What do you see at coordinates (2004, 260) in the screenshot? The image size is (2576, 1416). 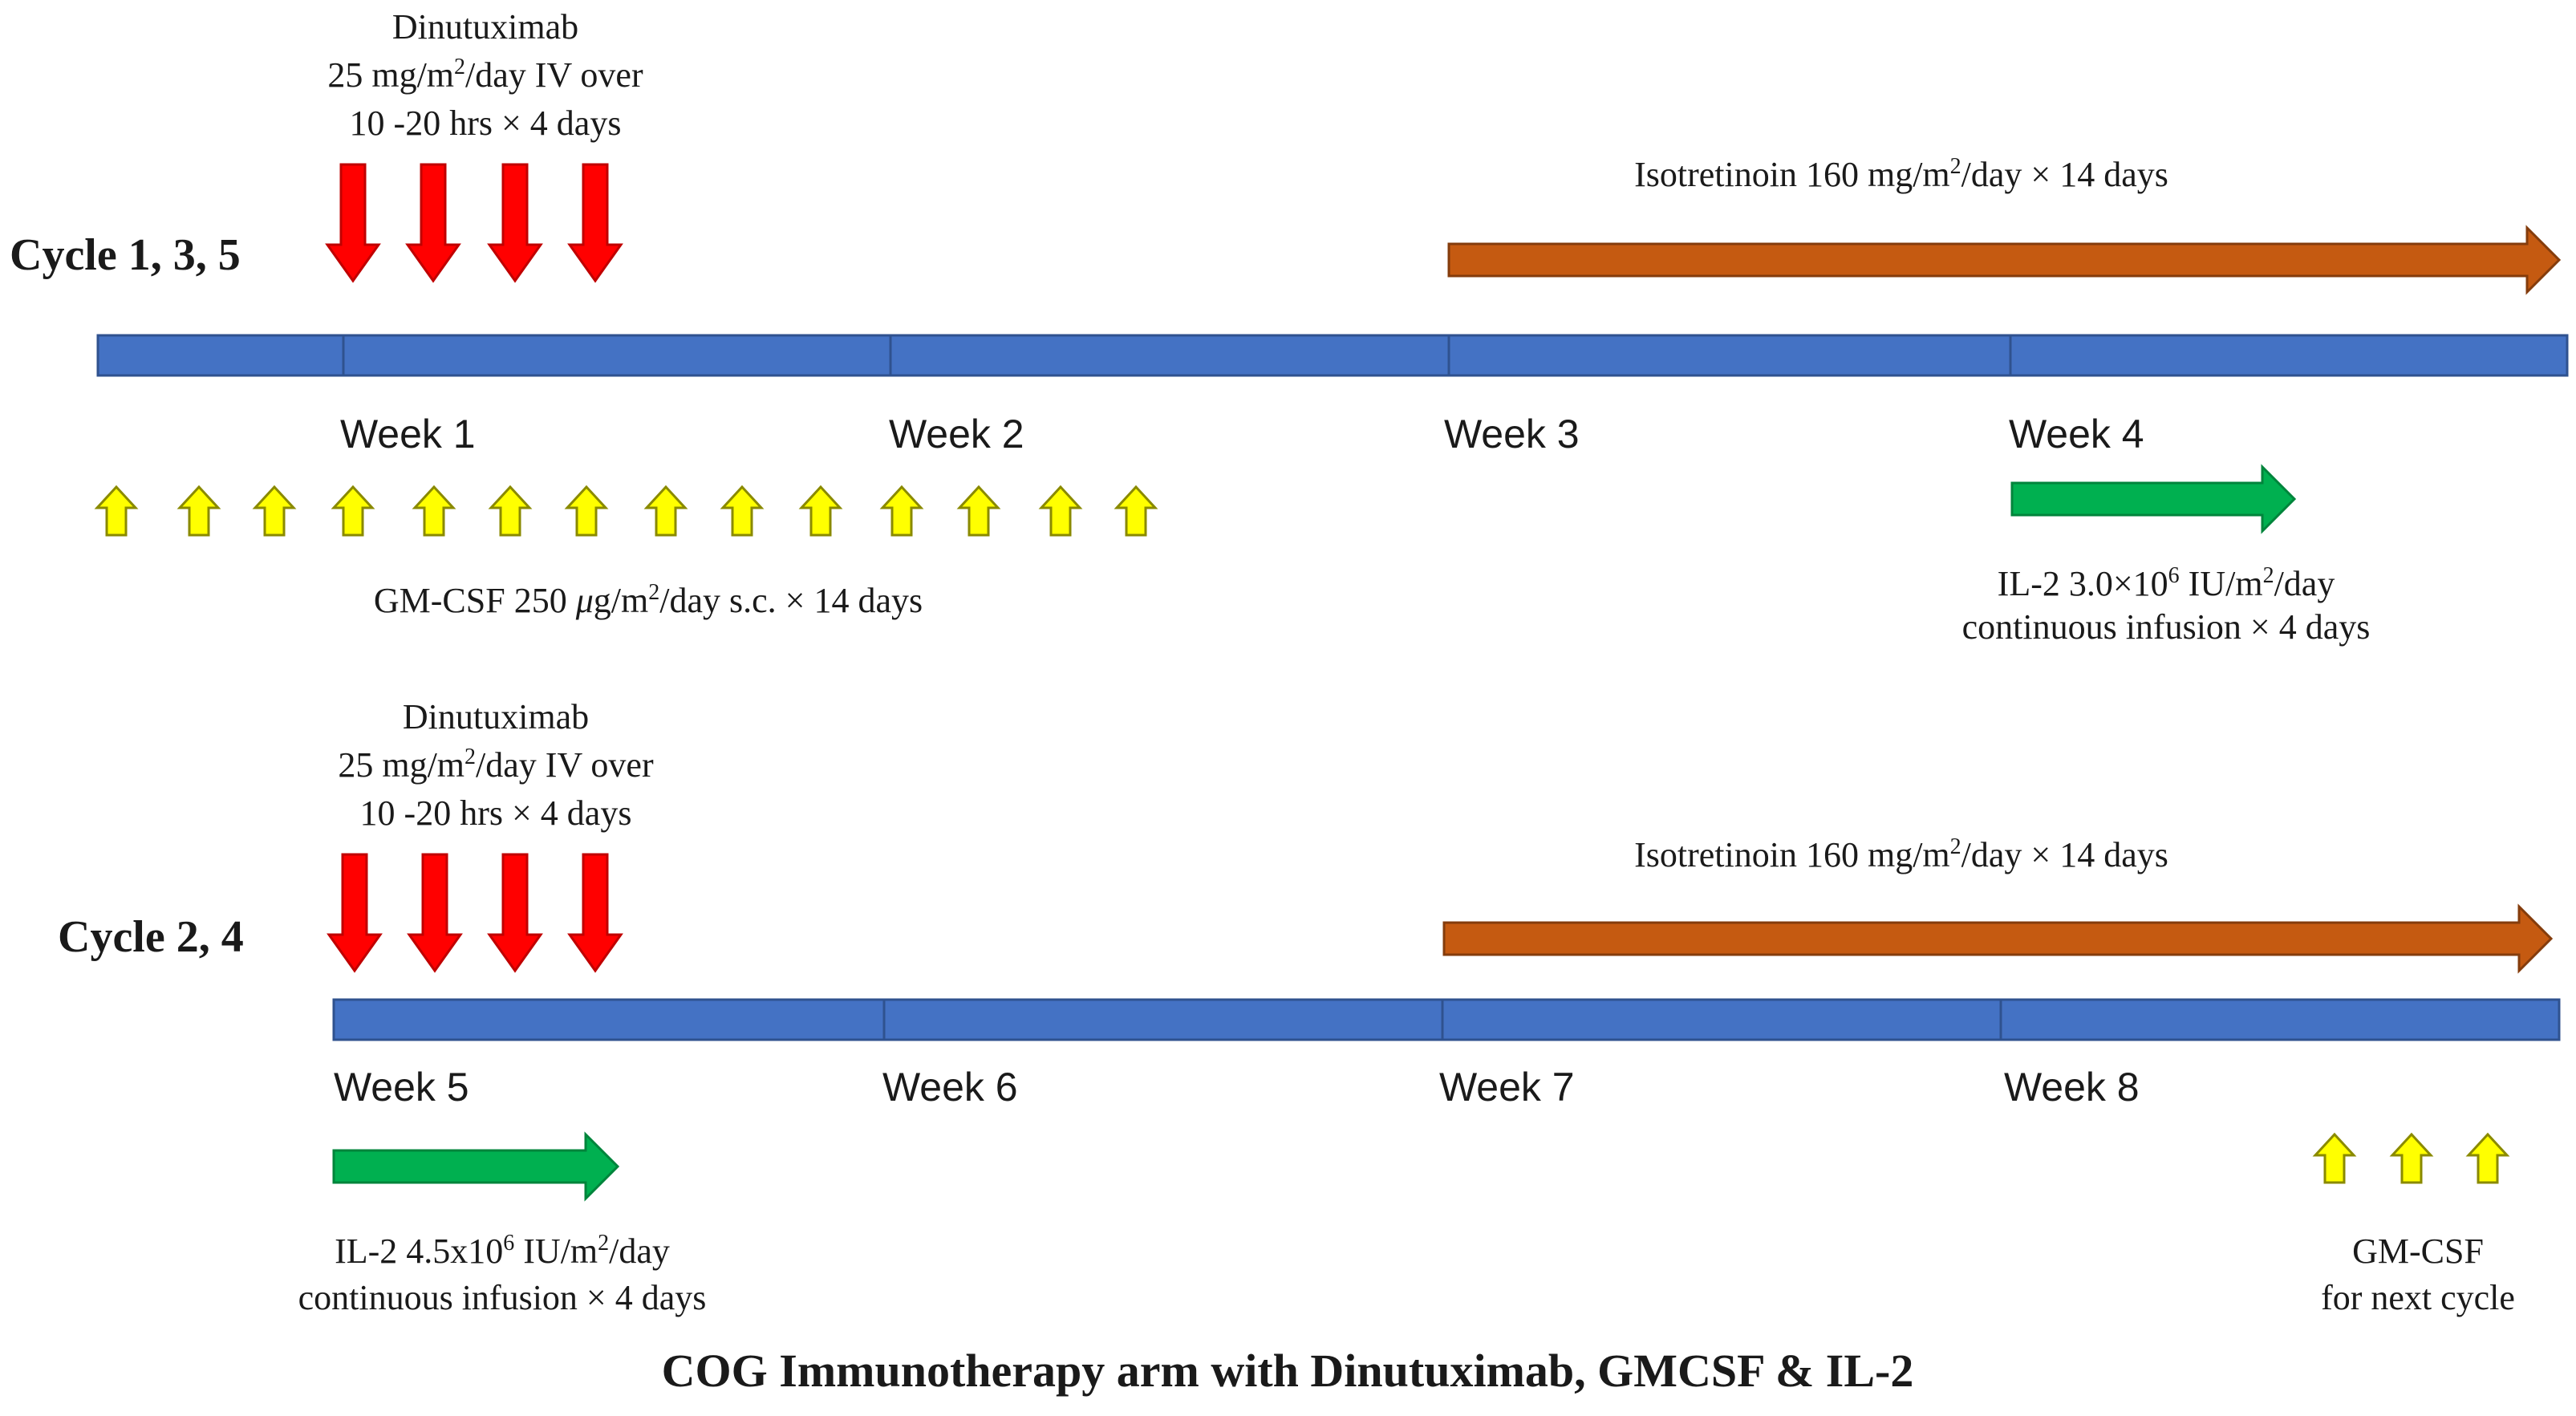 I see `cycle-a-isotretinoin-arrow` at bounding box center [2004, 260].